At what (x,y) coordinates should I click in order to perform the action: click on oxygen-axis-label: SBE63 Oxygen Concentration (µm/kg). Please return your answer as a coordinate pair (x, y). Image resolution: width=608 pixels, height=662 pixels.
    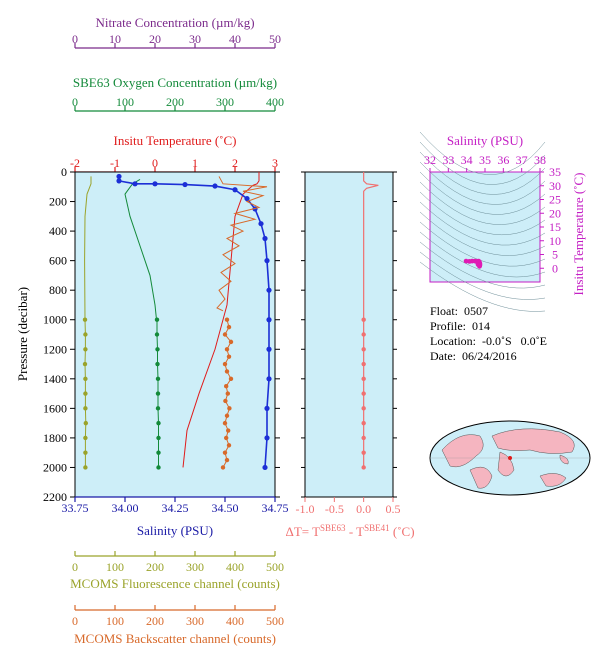
    Looking at the image, I should click on (175, 82).